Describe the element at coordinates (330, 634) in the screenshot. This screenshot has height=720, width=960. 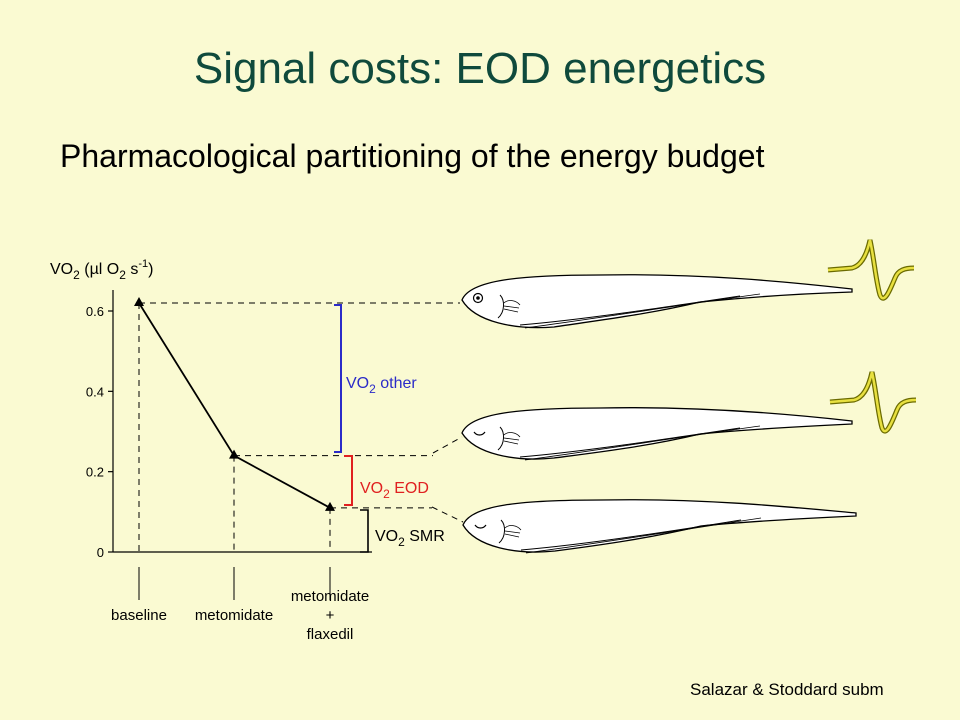
I see `x-category-label: flaxedil` at that location.